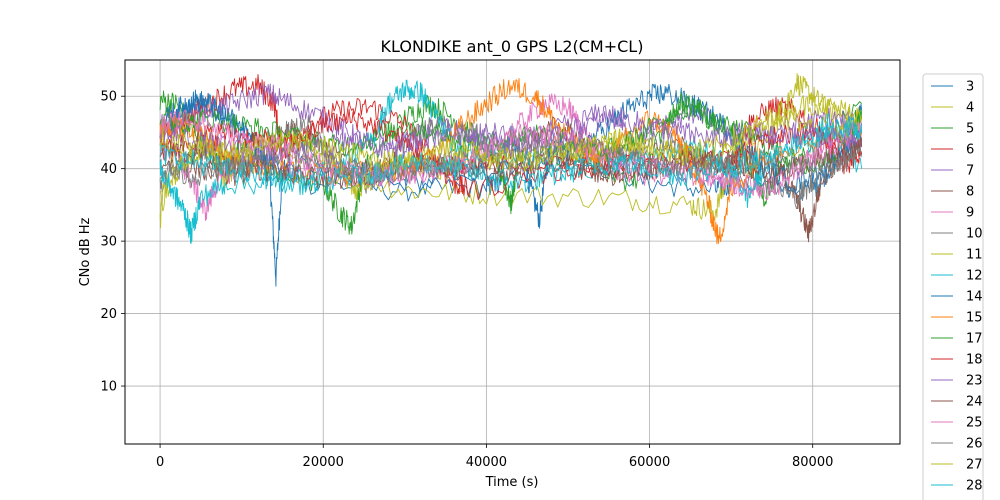  I want to click on legend-label: 10, so click(974, 234).